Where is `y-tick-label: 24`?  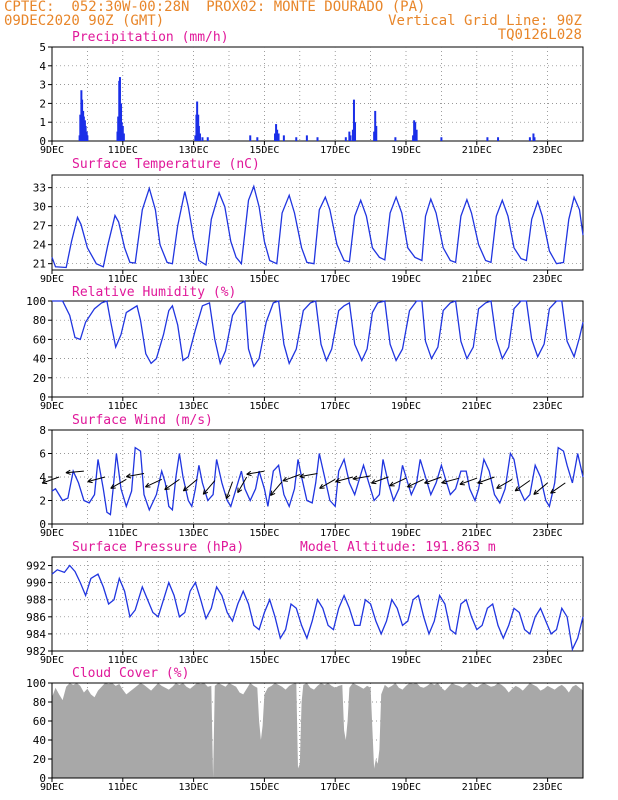
y-tick-label: 24 is located at coordinates (40, 245).